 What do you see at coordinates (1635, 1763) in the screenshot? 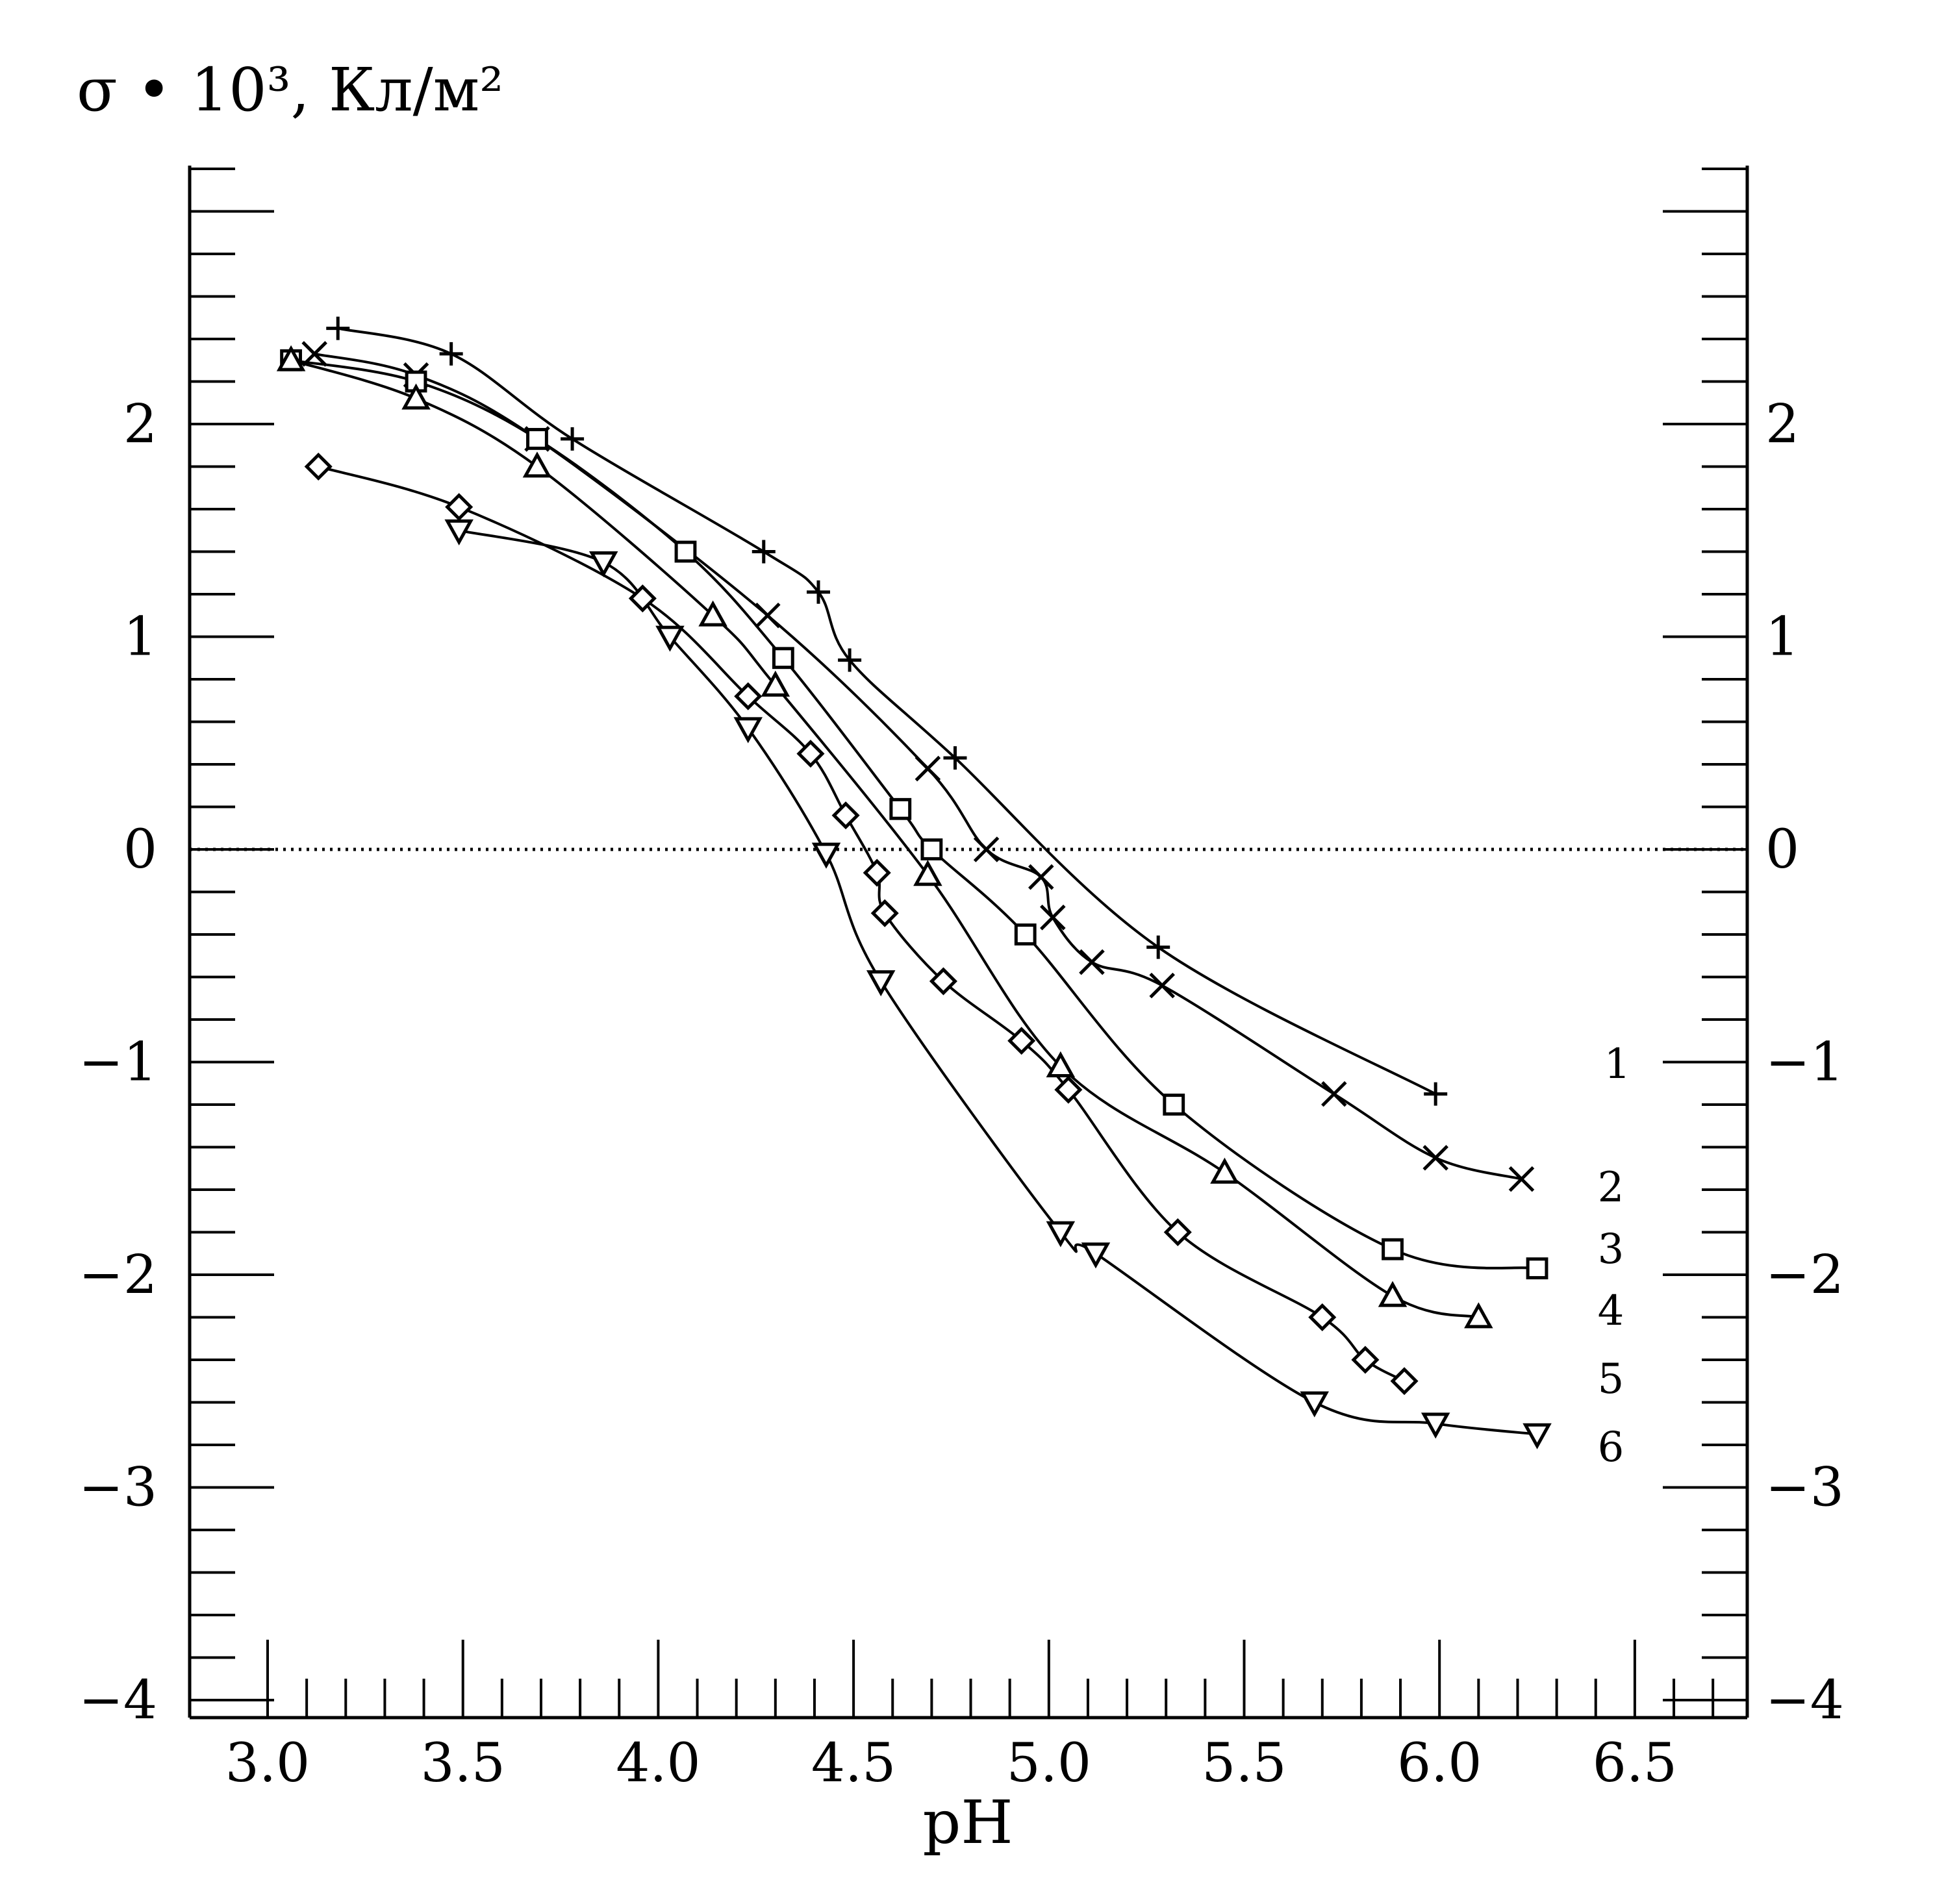
I see `x-tick-label: 6.5` at bounding box center [1635, 1763].